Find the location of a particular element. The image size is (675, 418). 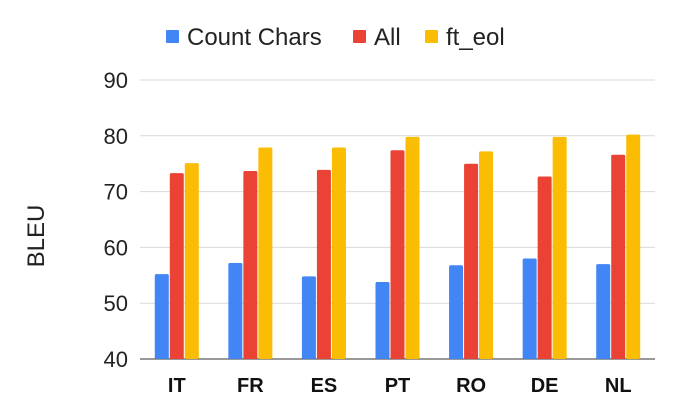

bar-ft-eol-ro is located at coordinates (486, 255).